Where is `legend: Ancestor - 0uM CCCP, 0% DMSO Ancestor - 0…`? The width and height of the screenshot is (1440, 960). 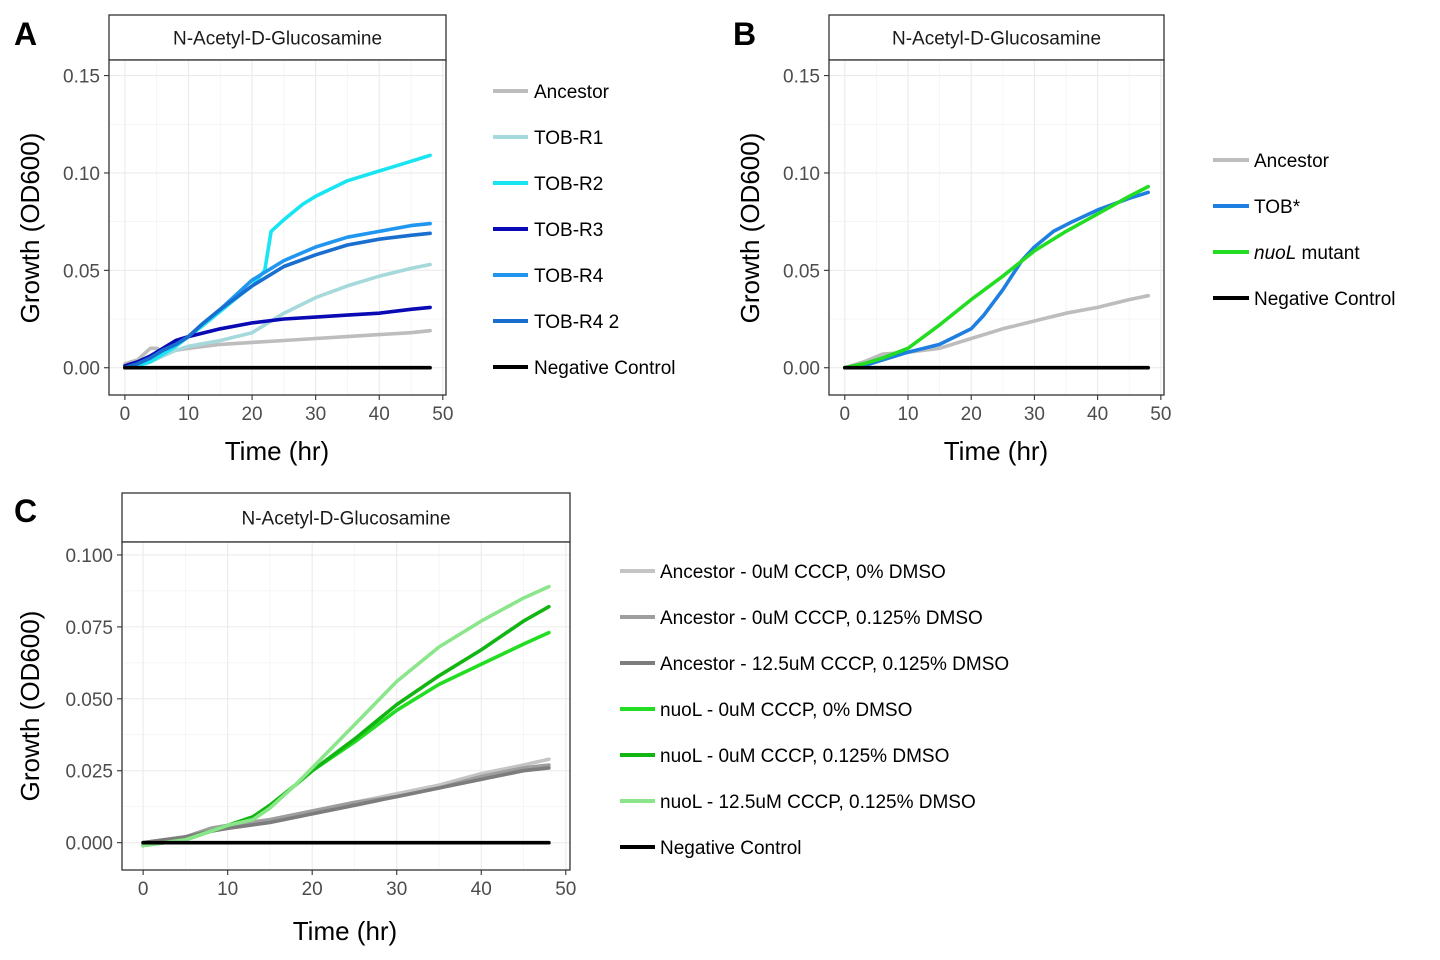 legend: Ancestor - 0uM CCCP, 0% DMSO Ancestor - 0… is located at coordinates (814, 710).